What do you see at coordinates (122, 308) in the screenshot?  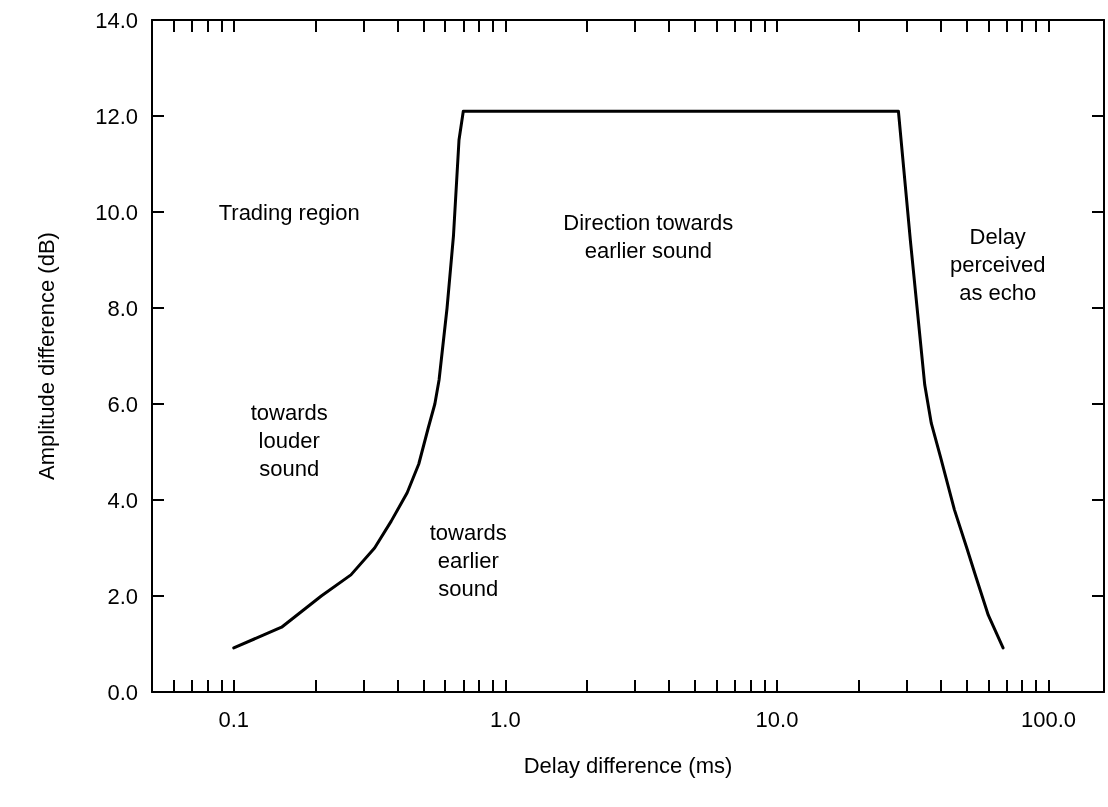 I see `y-tick-label: 8.0` at bounding box center [122, 308].